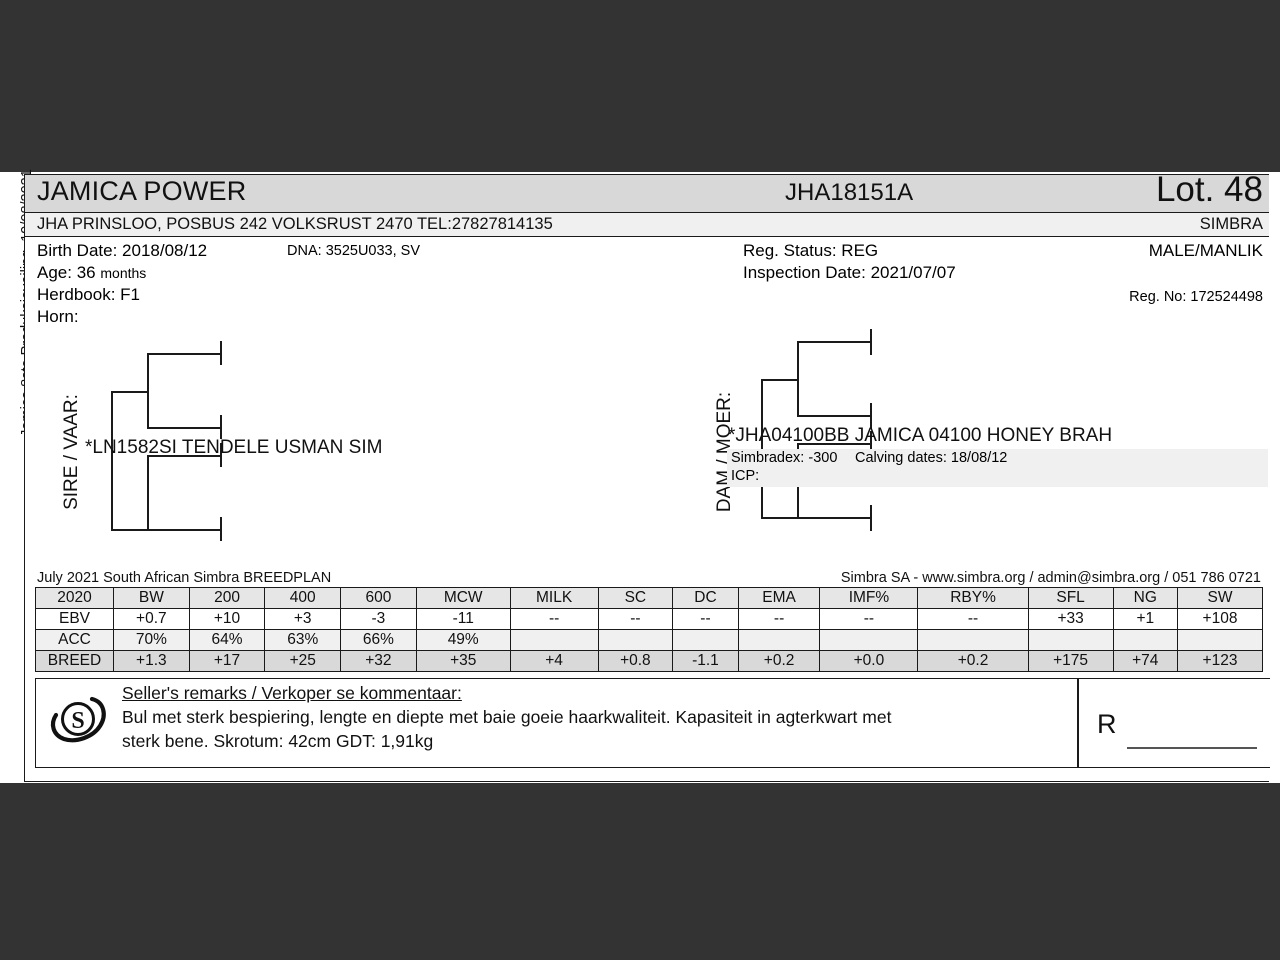  I want to click on breedplan-row-label: EBV, so click(74, 619).